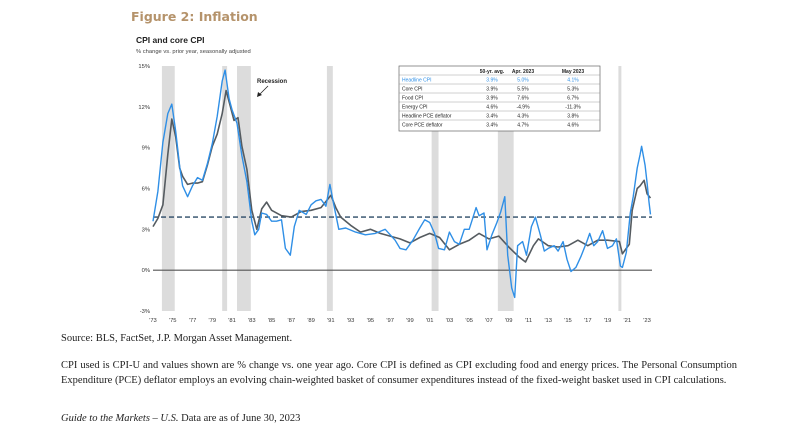 The height and width of the screenshot is (432, 790). I want to click on x-tick-label: '89, so click(311, 321).